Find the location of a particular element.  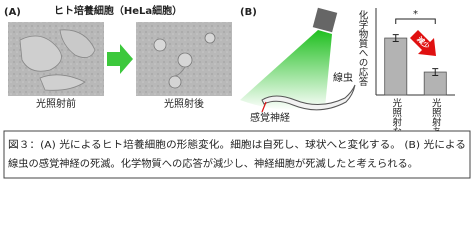

bar is located at coordinates (396, 66).